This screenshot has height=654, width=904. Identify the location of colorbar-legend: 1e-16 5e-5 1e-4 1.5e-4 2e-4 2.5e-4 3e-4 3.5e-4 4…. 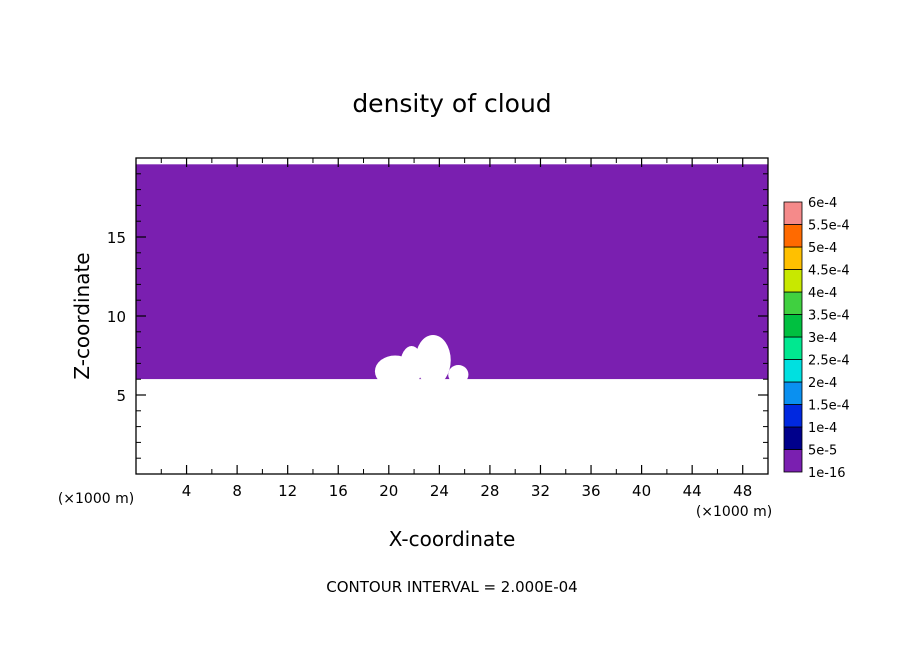
(816, 338).